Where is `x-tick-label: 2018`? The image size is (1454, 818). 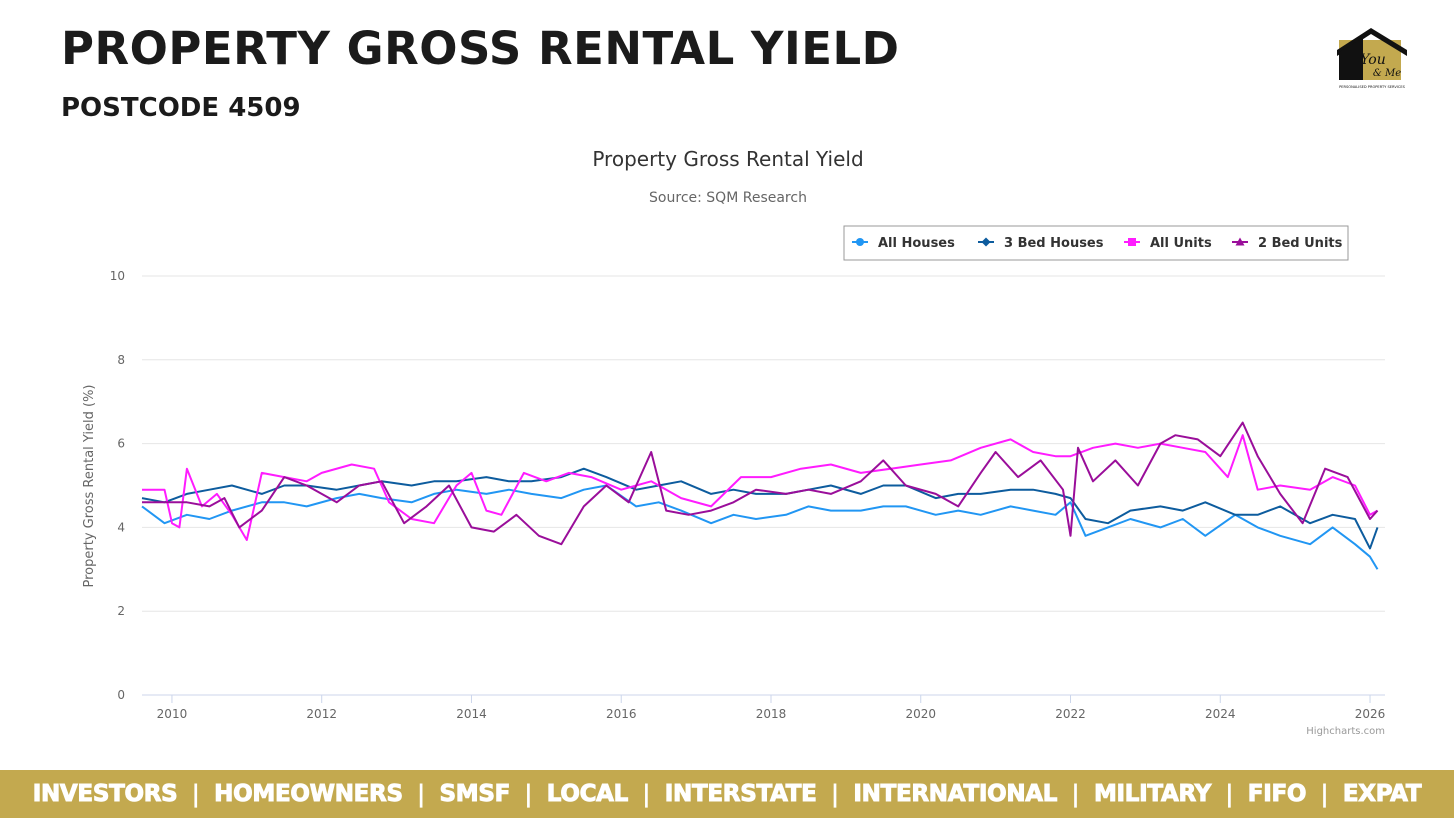
x-tick-label: 2018 is located at coordinates (771, 714).